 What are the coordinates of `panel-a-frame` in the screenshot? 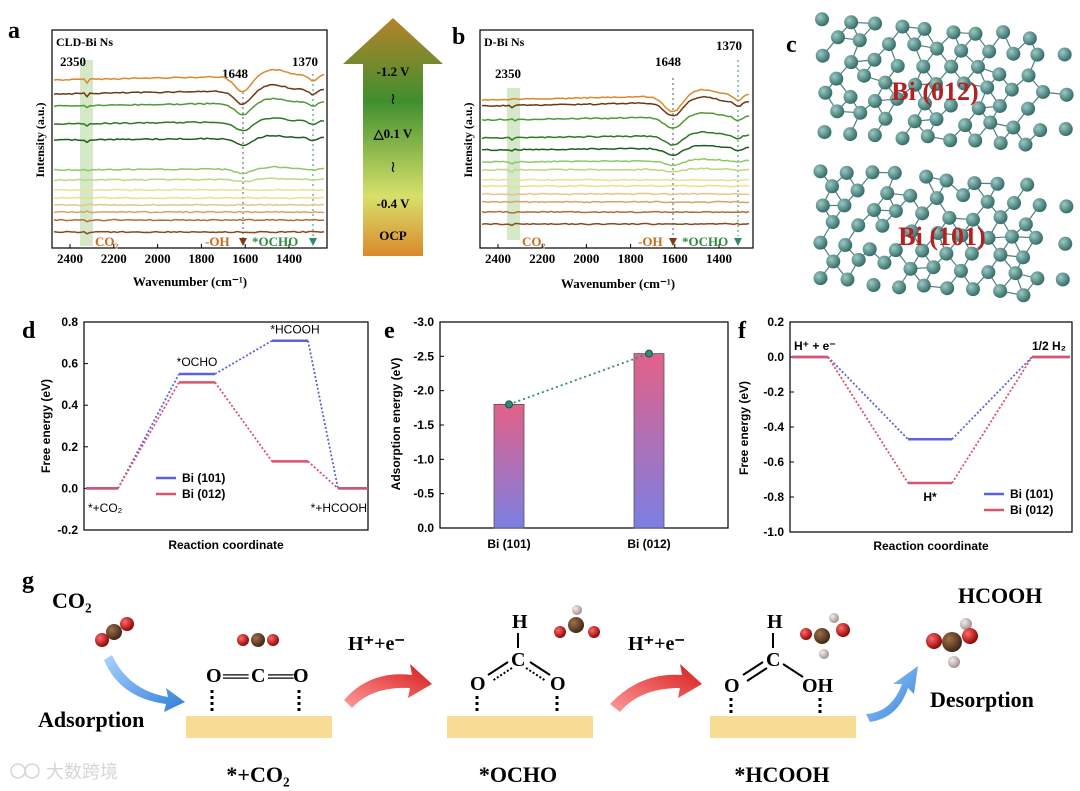 It's located at (189, 139).